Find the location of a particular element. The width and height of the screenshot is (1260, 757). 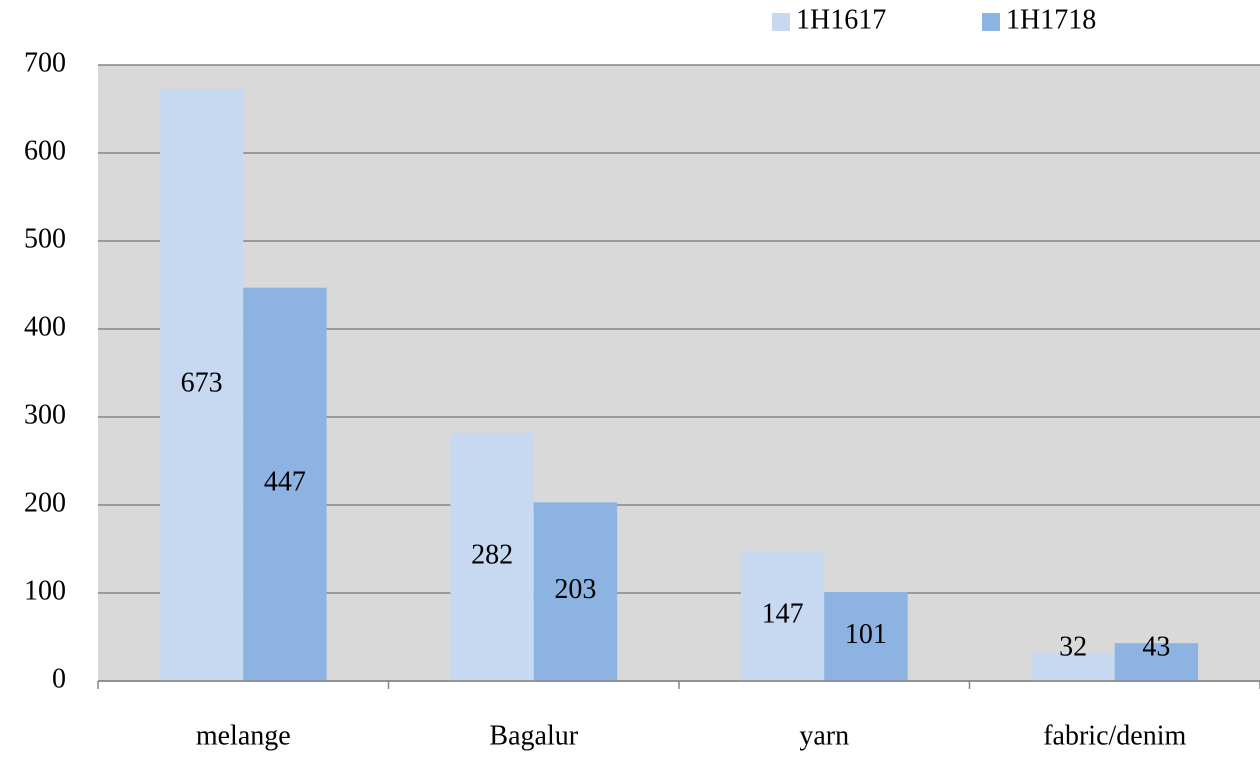

data-label: 101 is located at coordinates (866, 634).